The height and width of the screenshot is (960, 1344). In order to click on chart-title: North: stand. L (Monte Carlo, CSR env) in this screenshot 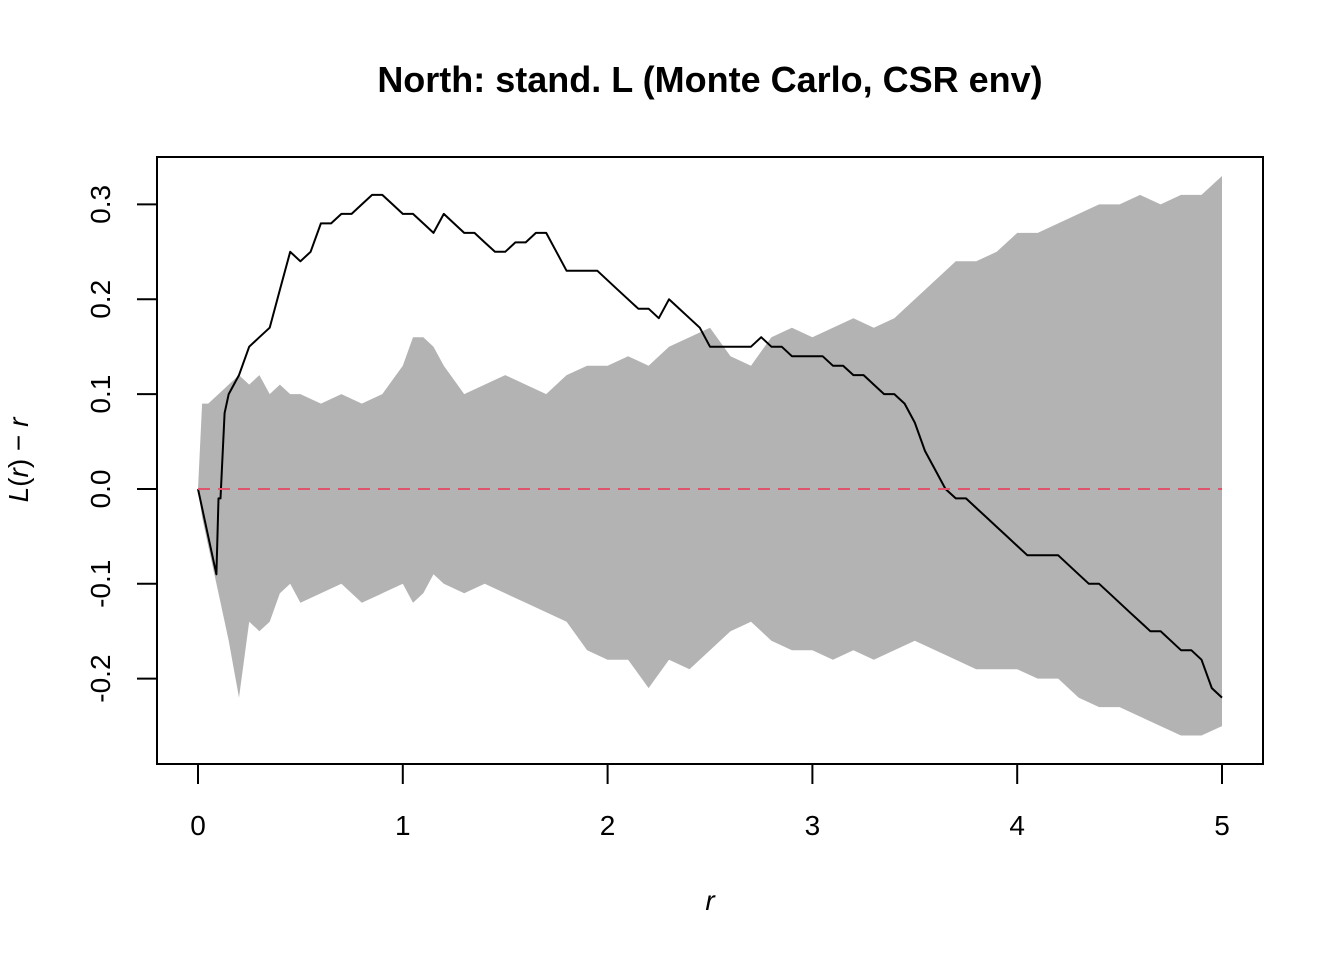, I will do `click(709, 79)`.